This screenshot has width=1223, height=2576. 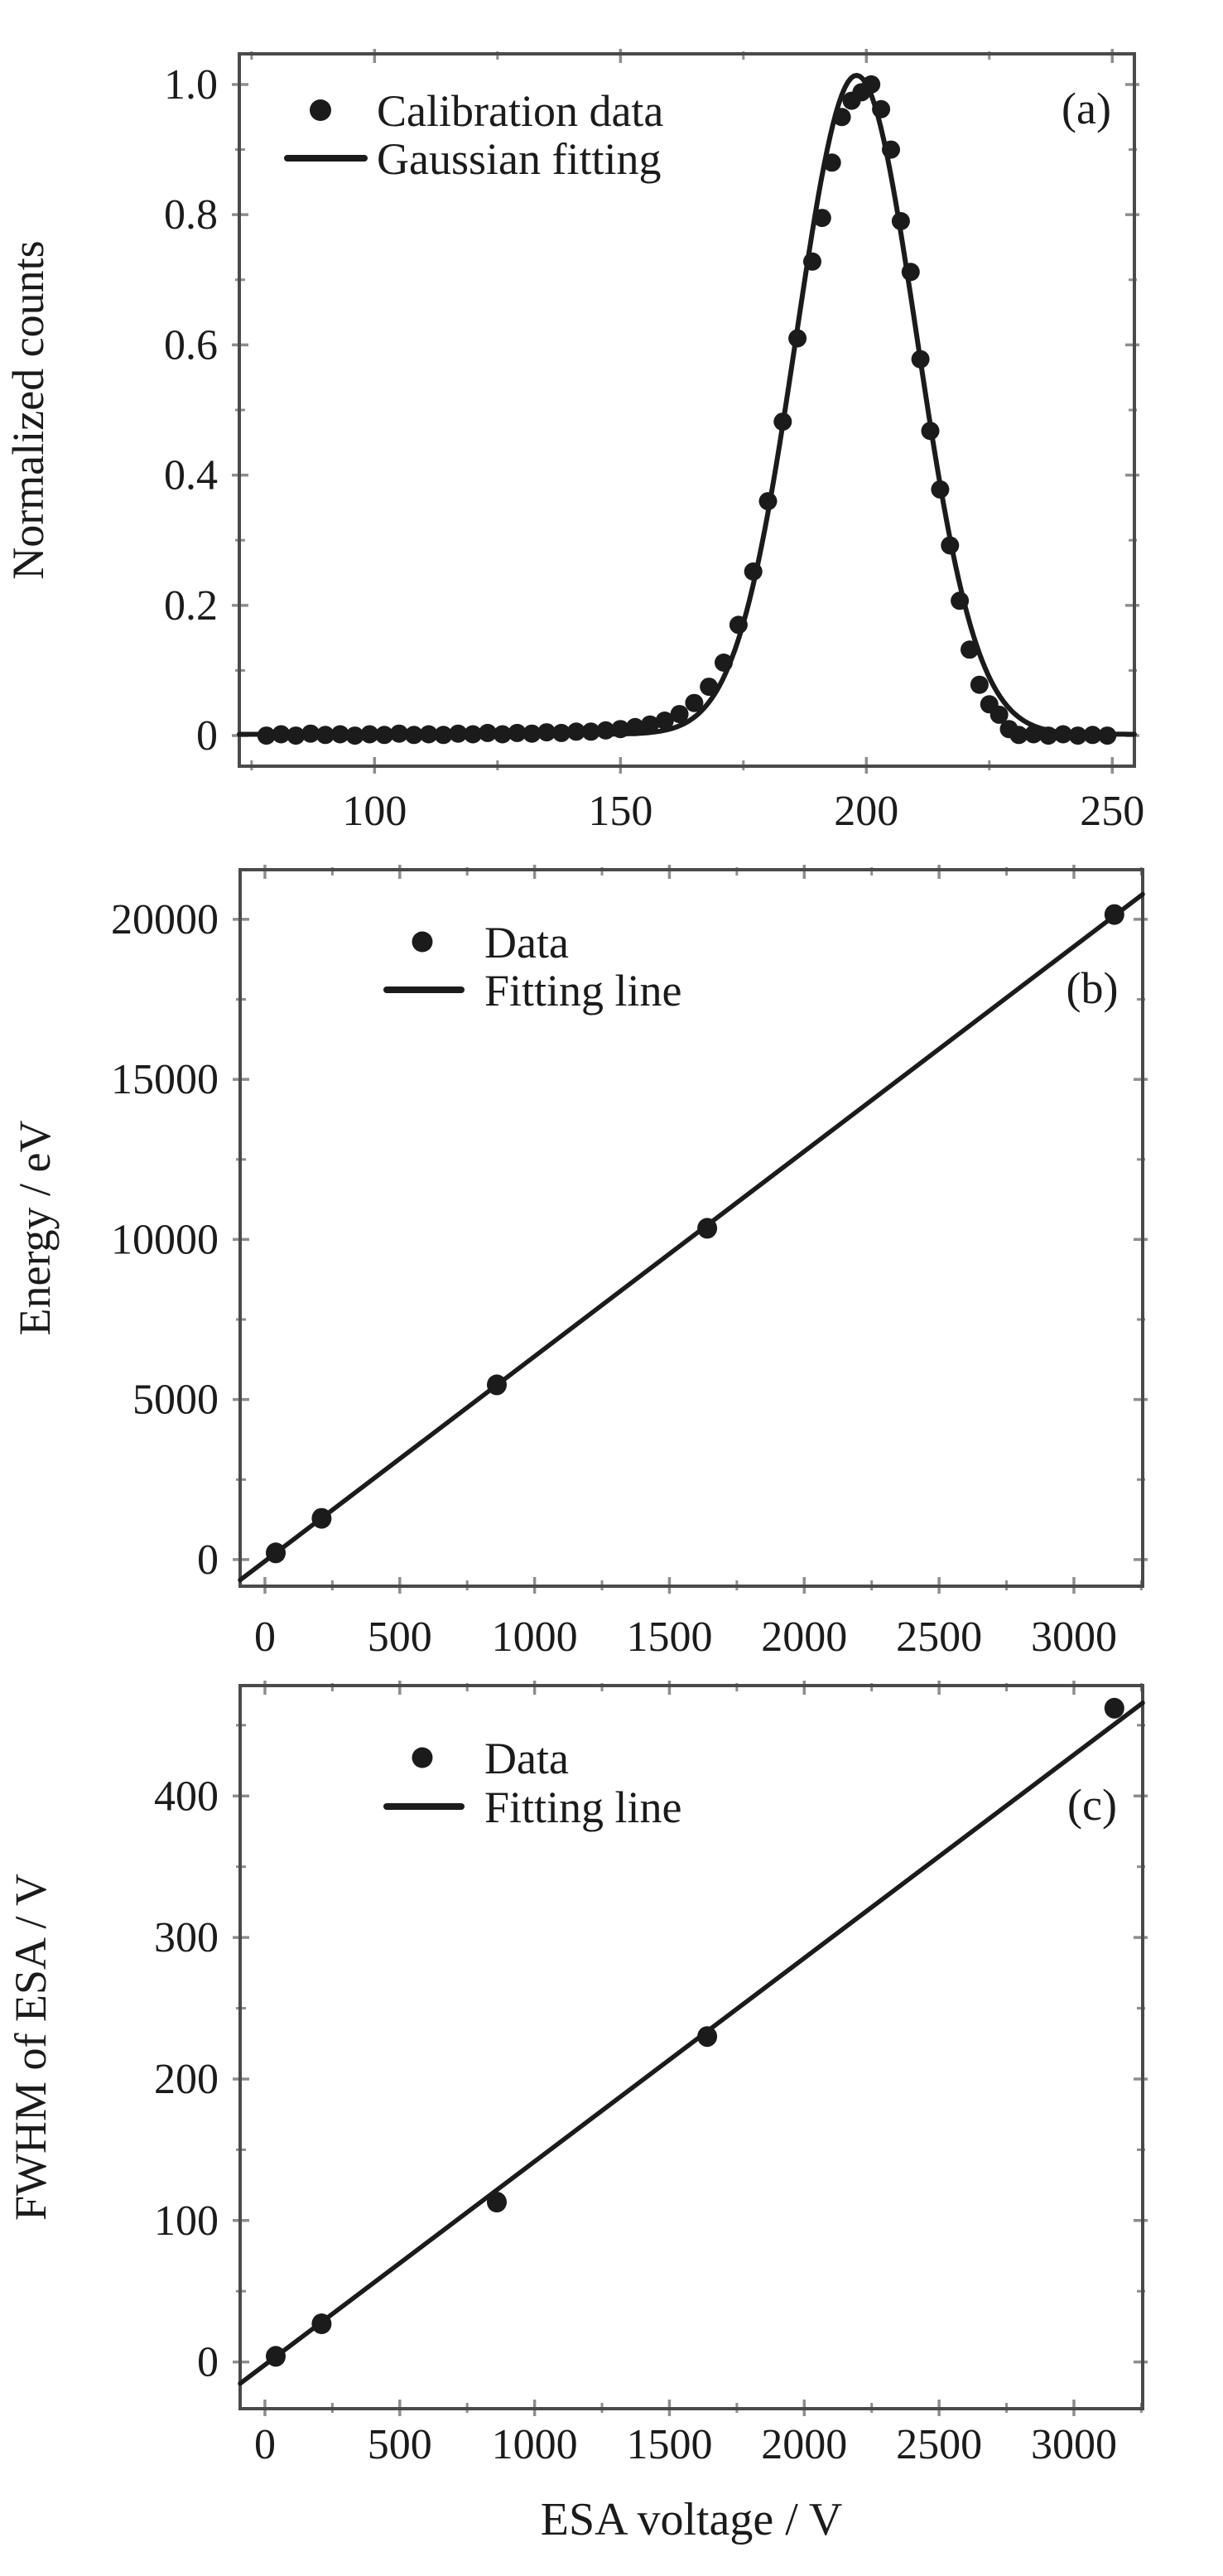 I want to click on y-tick-label: 300, so click(x=186, y=1937).